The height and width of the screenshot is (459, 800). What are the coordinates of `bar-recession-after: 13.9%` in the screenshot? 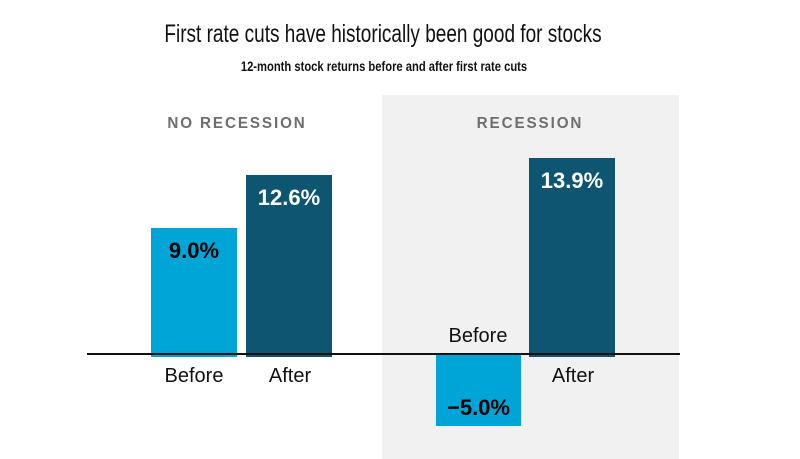 It's located at (572, 257).